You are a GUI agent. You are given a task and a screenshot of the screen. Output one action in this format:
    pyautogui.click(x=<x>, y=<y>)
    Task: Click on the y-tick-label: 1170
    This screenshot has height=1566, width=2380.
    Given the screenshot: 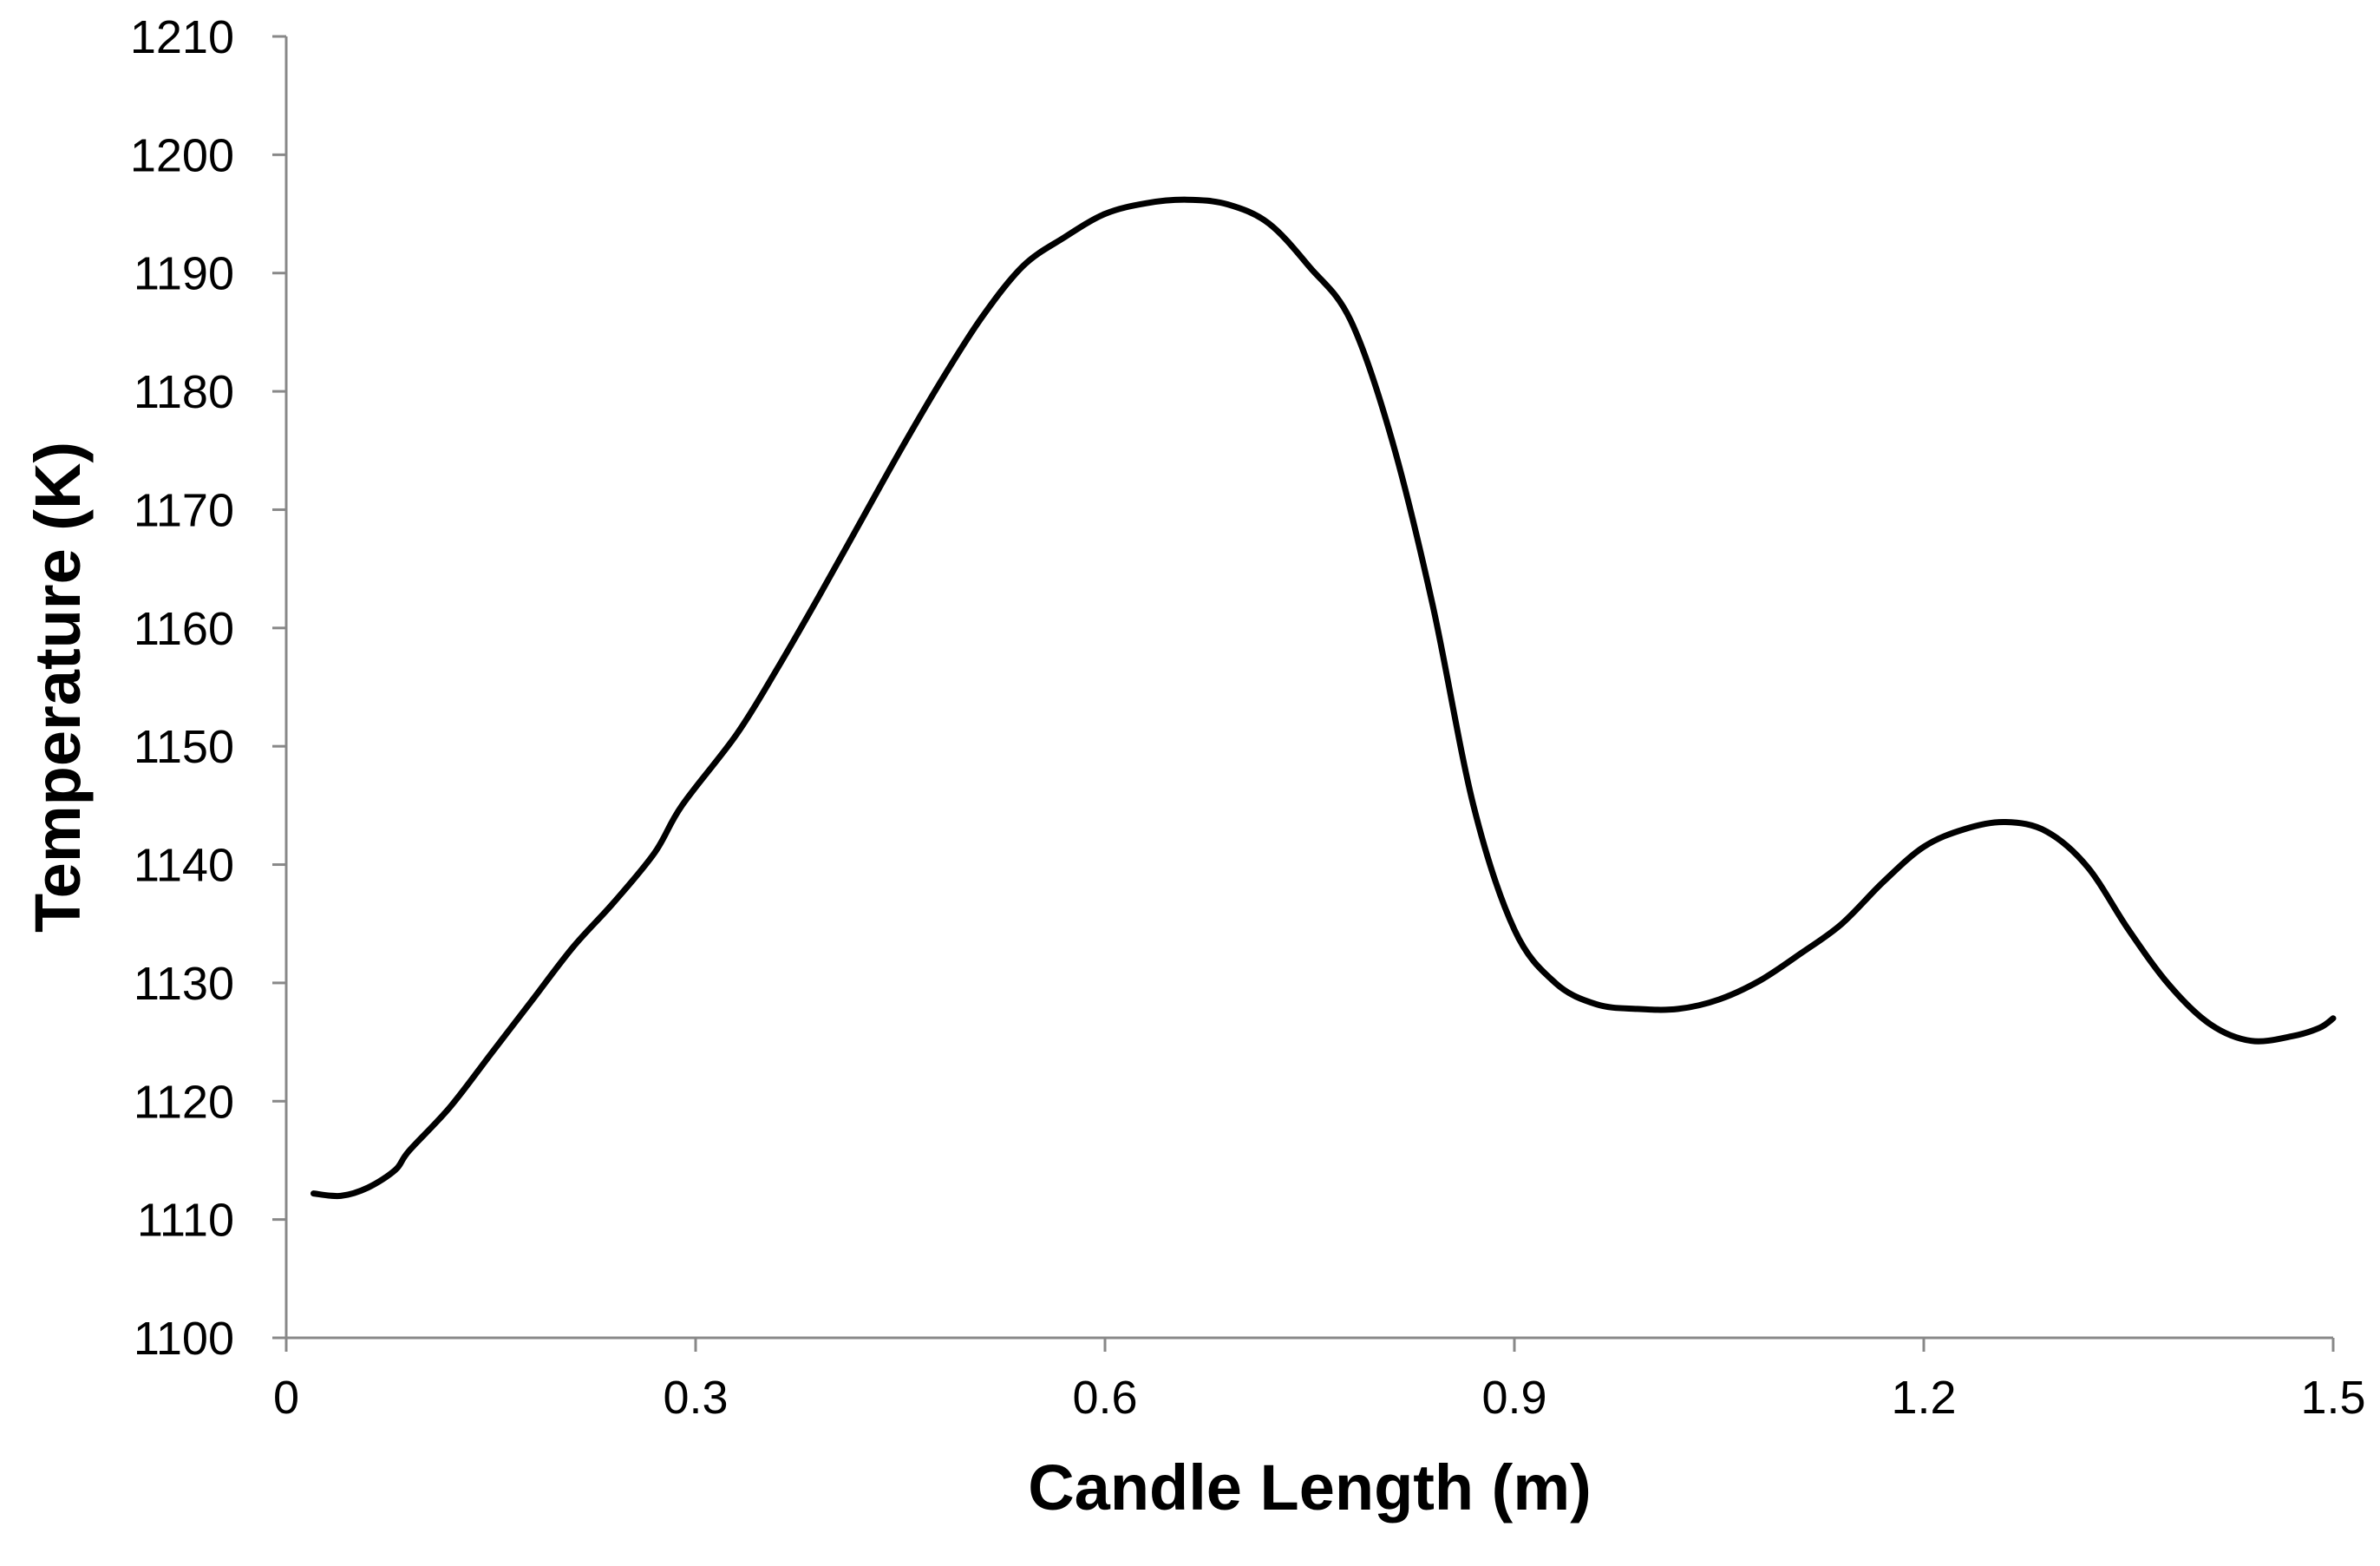 What is the action you would take?
    pyautogui.click(x=184, y=510)
    